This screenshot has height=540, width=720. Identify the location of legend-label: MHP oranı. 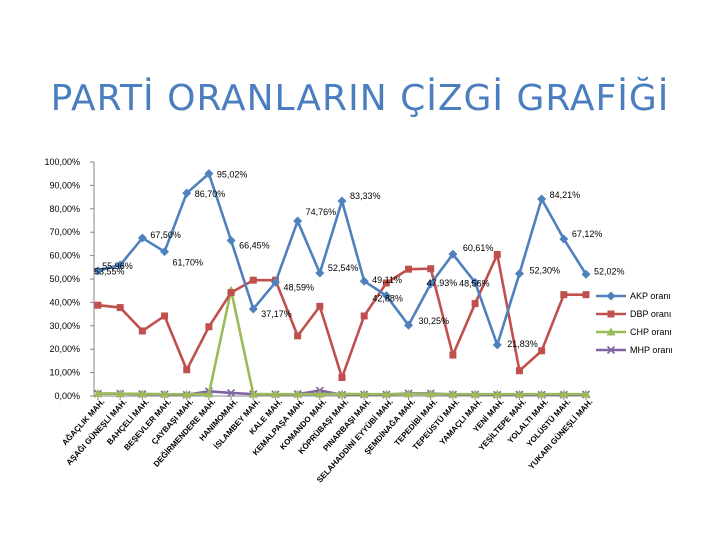
(651, 350).